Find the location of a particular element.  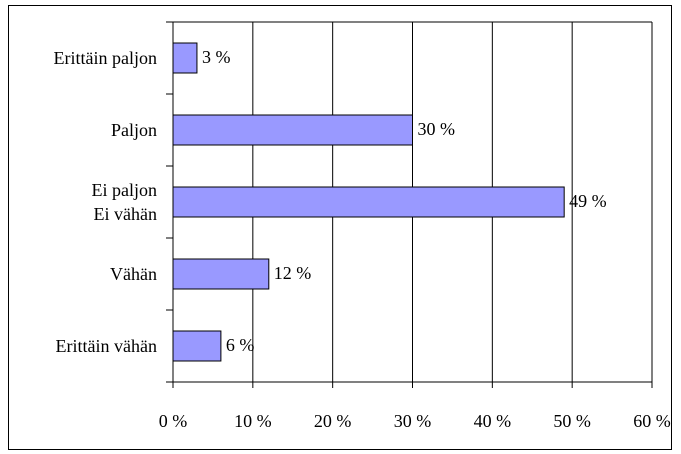

x-tick-label: 60 % is located at coordinates (652, 421).